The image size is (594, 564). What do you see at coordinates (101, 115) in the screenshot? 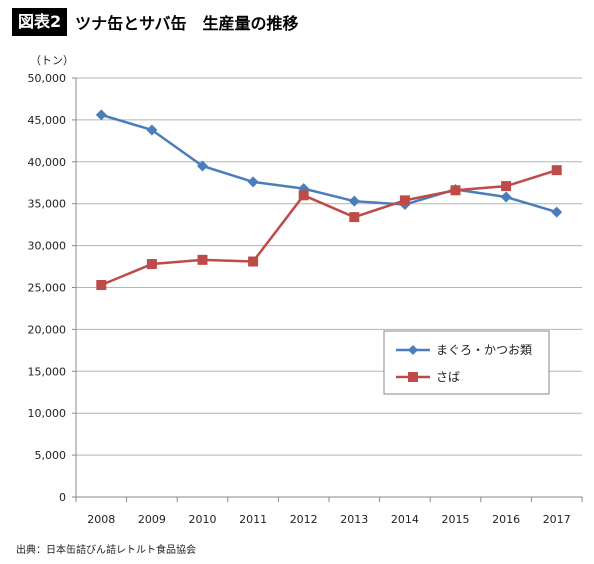
I see `series-1-point-2008` at bounding box center [101, 115].